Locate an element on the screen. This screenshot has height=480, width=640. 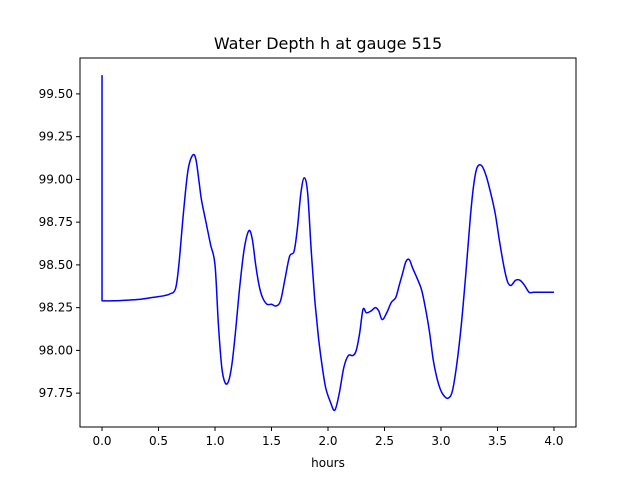
y-tick-label: 99.00 is located at coordinates (56, 179).